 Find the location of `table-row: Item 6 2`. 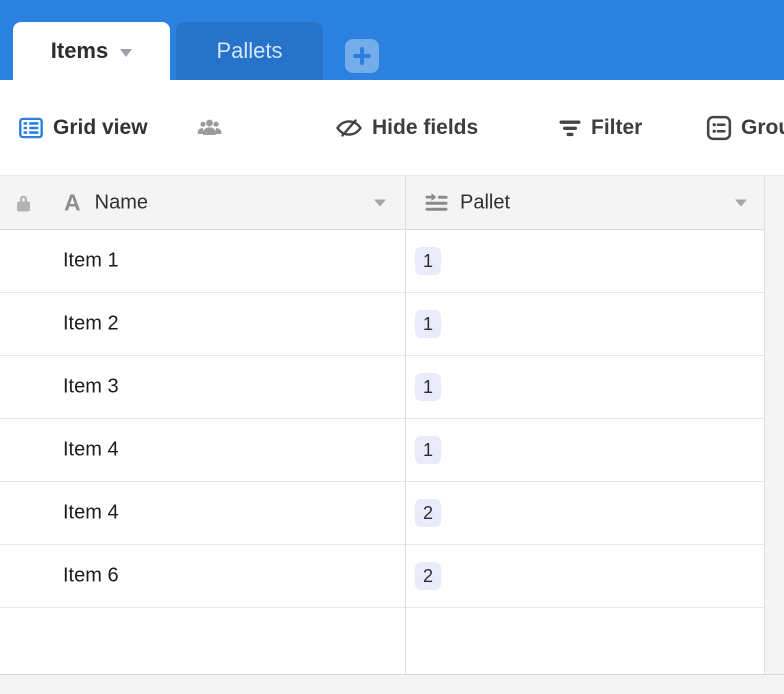

table-row: Item 6 2 is located at coordinates (382, 576).